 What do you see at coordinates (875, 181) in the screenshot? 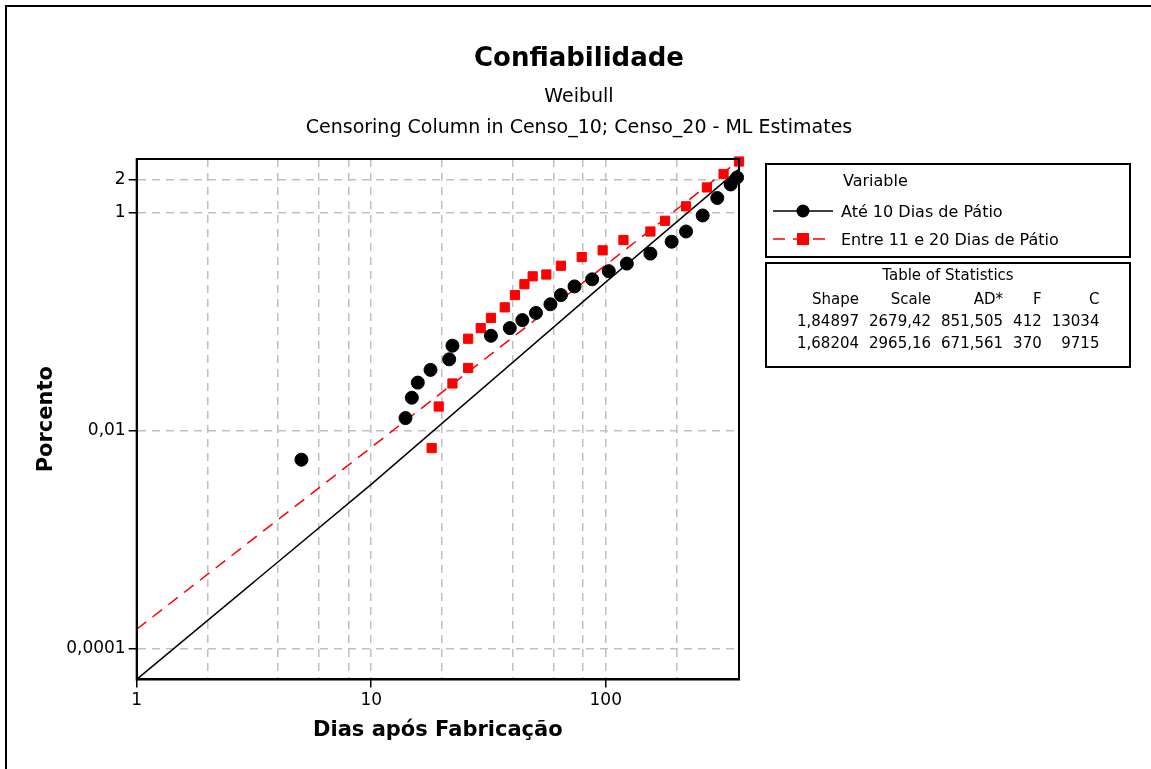
I see `legend-title: Variable` at bounding box center [875, 181].